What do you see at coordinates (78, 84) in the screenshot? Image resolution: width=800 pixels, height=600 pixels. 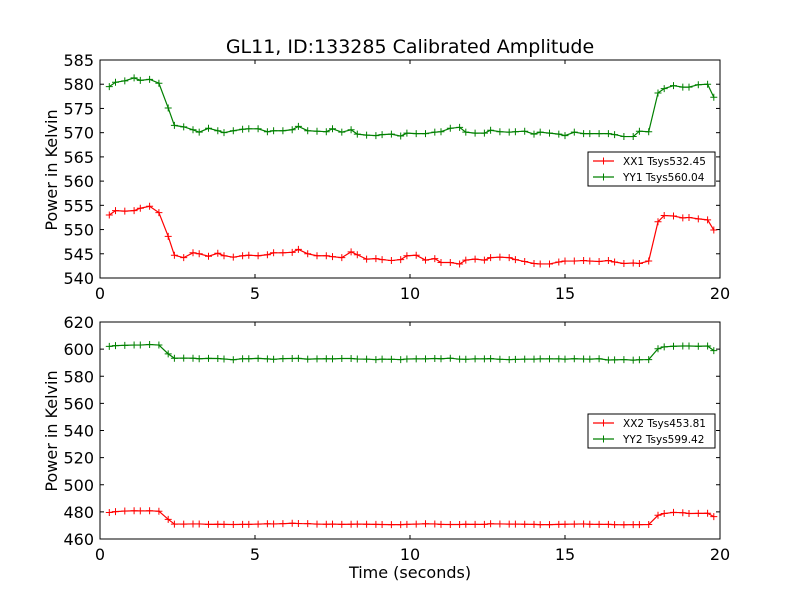 I see `y-tick-label: 580` at bounding box center [78, 84].